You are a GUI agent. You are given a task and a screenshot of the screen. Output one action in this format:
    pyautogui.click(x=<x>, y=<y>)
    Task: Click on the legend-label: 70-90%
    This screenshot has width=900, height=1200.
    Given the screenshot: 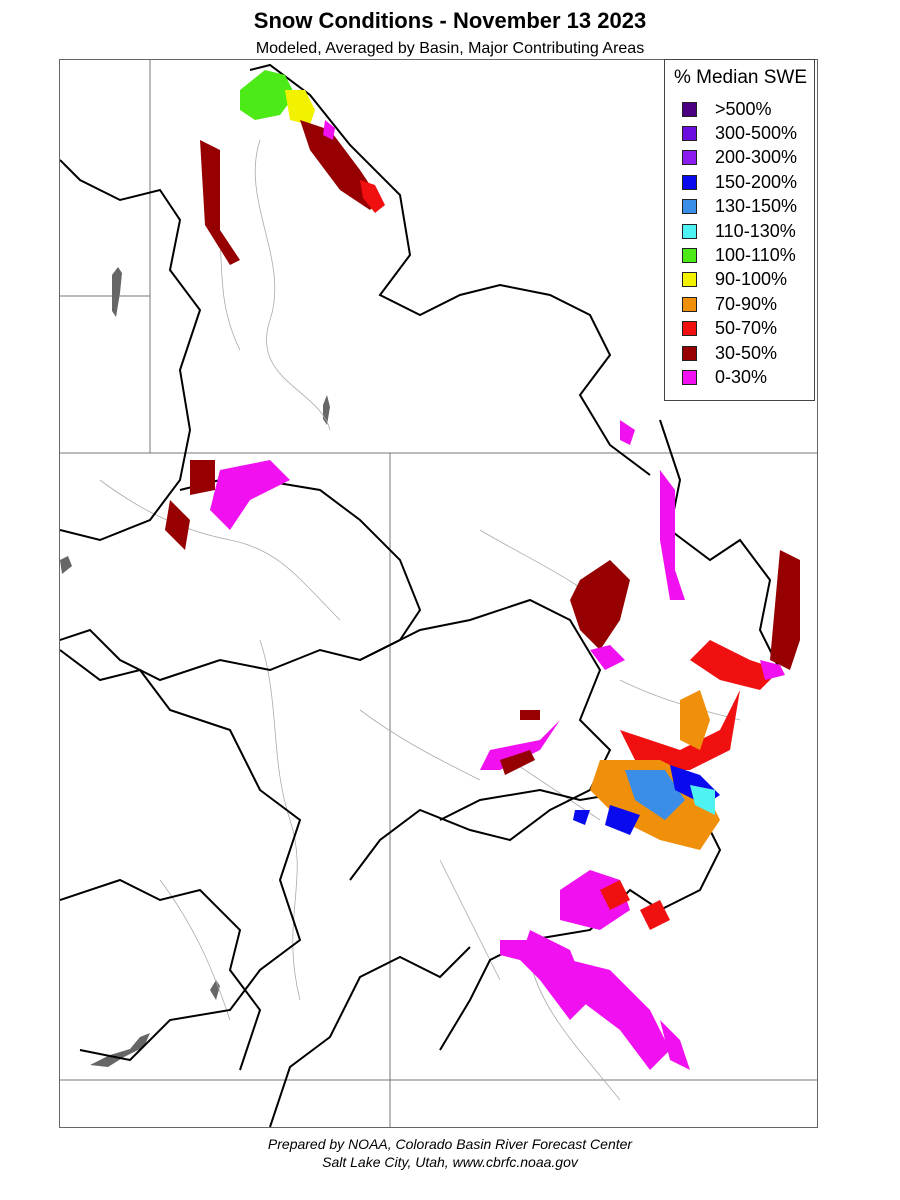 What is the action you would take?
    pyautogui.click(x=746, y=303)
    